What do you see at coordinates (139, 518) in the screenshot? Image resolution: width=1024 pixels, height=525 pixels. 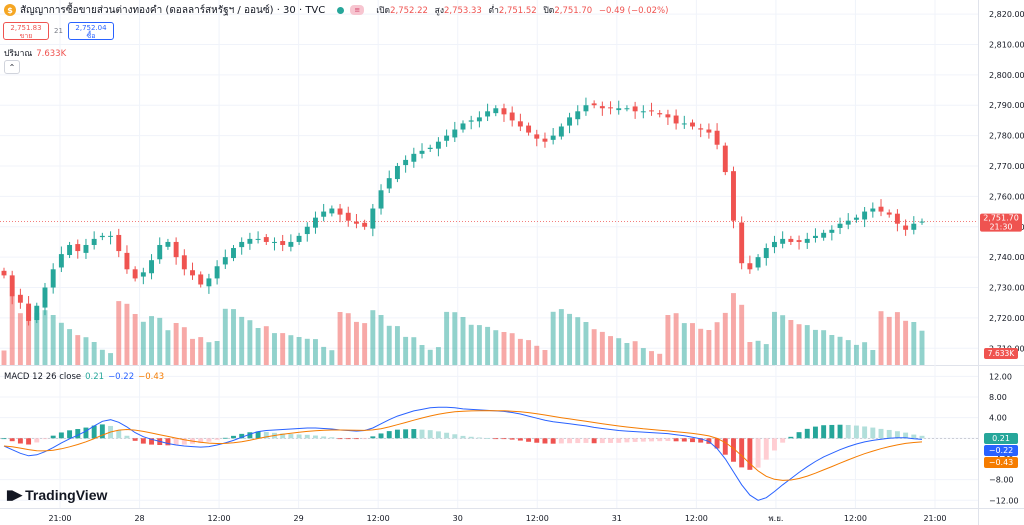 I see `time-tick-label: 28` at bounding box center [139, 518].